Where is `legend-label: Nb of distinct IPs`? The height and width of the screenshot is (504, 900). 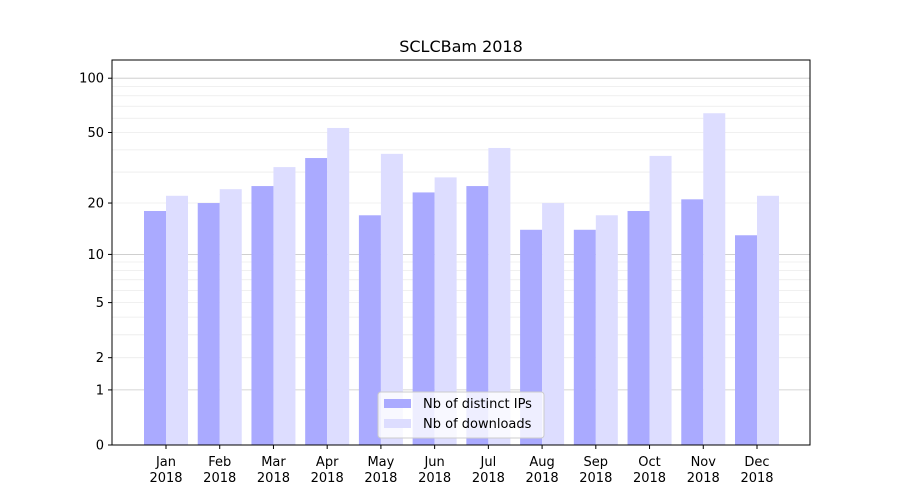 legend-label: Nb of distinct IPs is located at coordinates (477, 404).